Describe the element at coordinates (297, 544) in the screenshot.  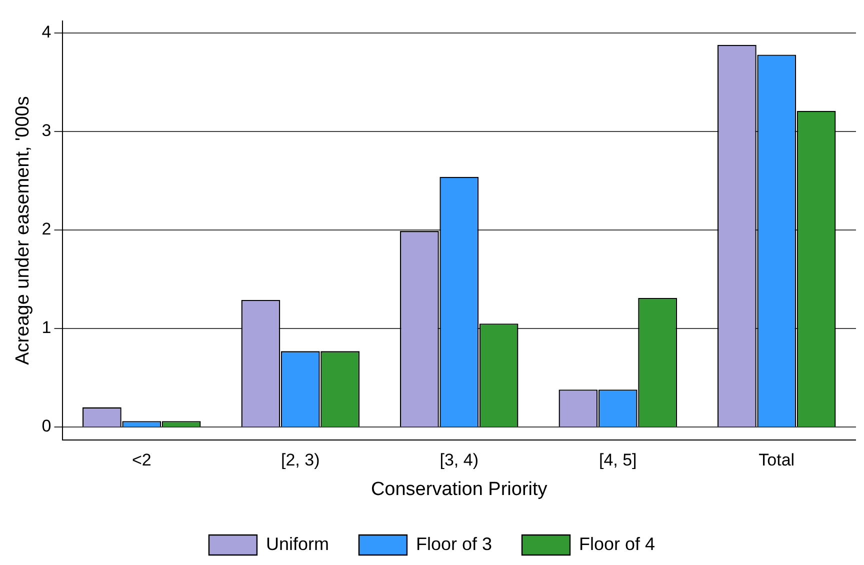
I see `legend-label: Uniform` at that location.